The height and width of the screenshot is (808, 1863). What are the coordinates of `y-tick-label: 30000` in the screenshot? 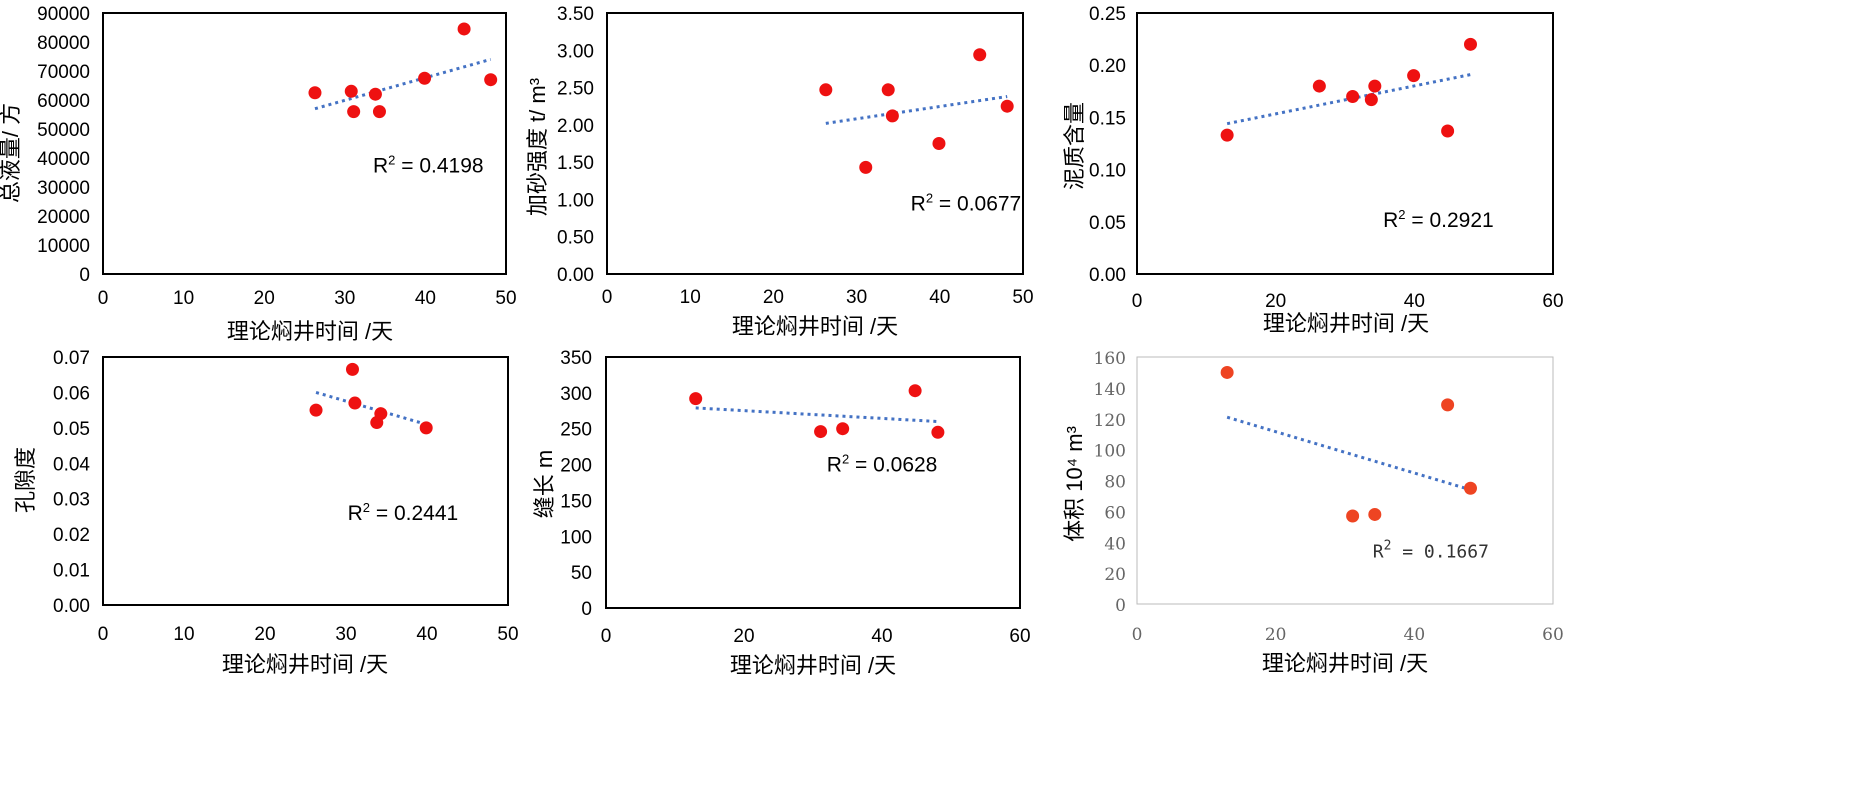 It's located at (63, 188).